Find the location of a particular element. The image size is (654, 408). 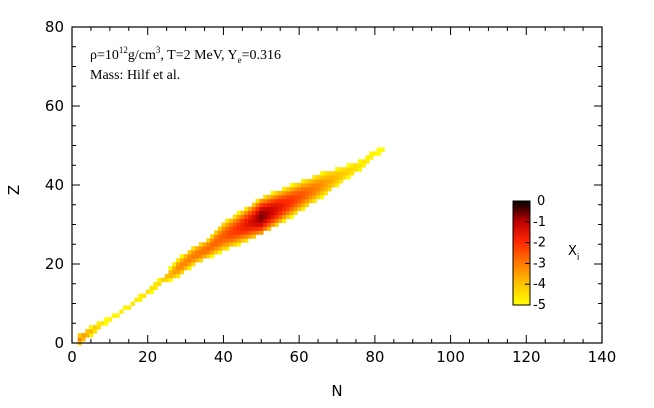

colorbar-tick-label: -2 is located at coordinates (539, 243).